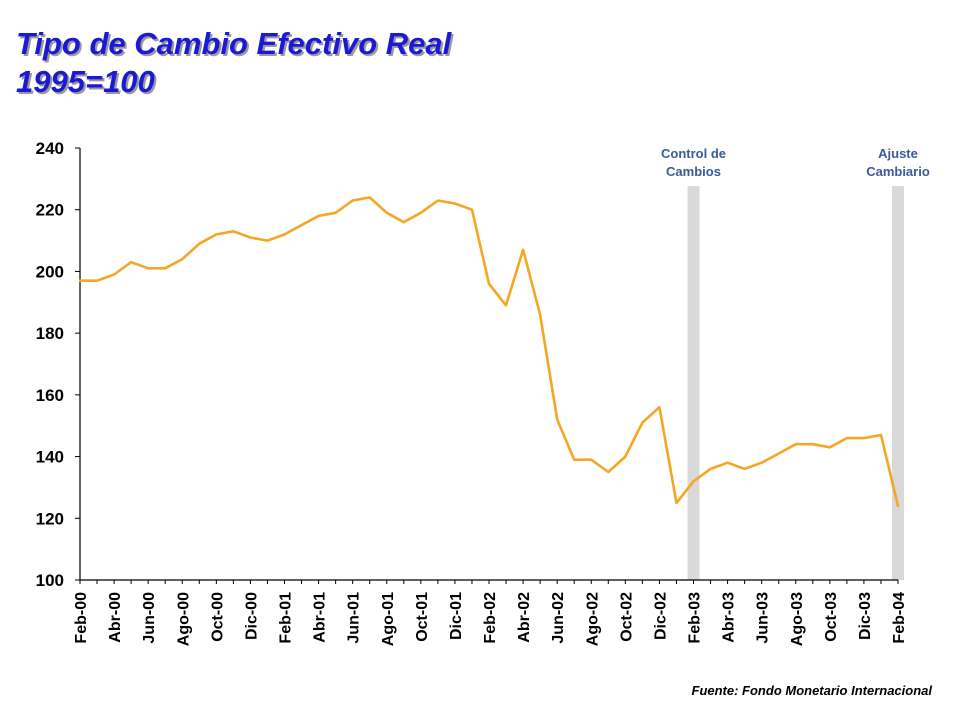 The image size is (960, 720). I want to click on y-tick-label: 240, so click(50, 148).